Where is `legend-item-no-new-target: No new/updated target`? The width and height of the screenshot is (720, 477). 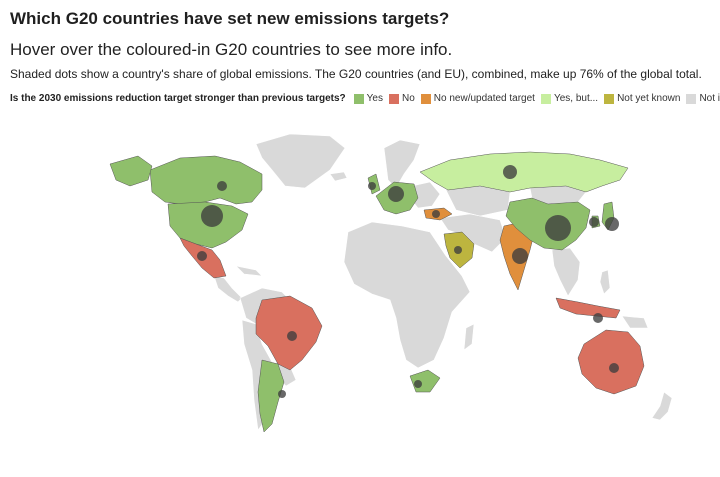
legend-item-no-new-target: No new/updated target is located at coordinates (477, 98).